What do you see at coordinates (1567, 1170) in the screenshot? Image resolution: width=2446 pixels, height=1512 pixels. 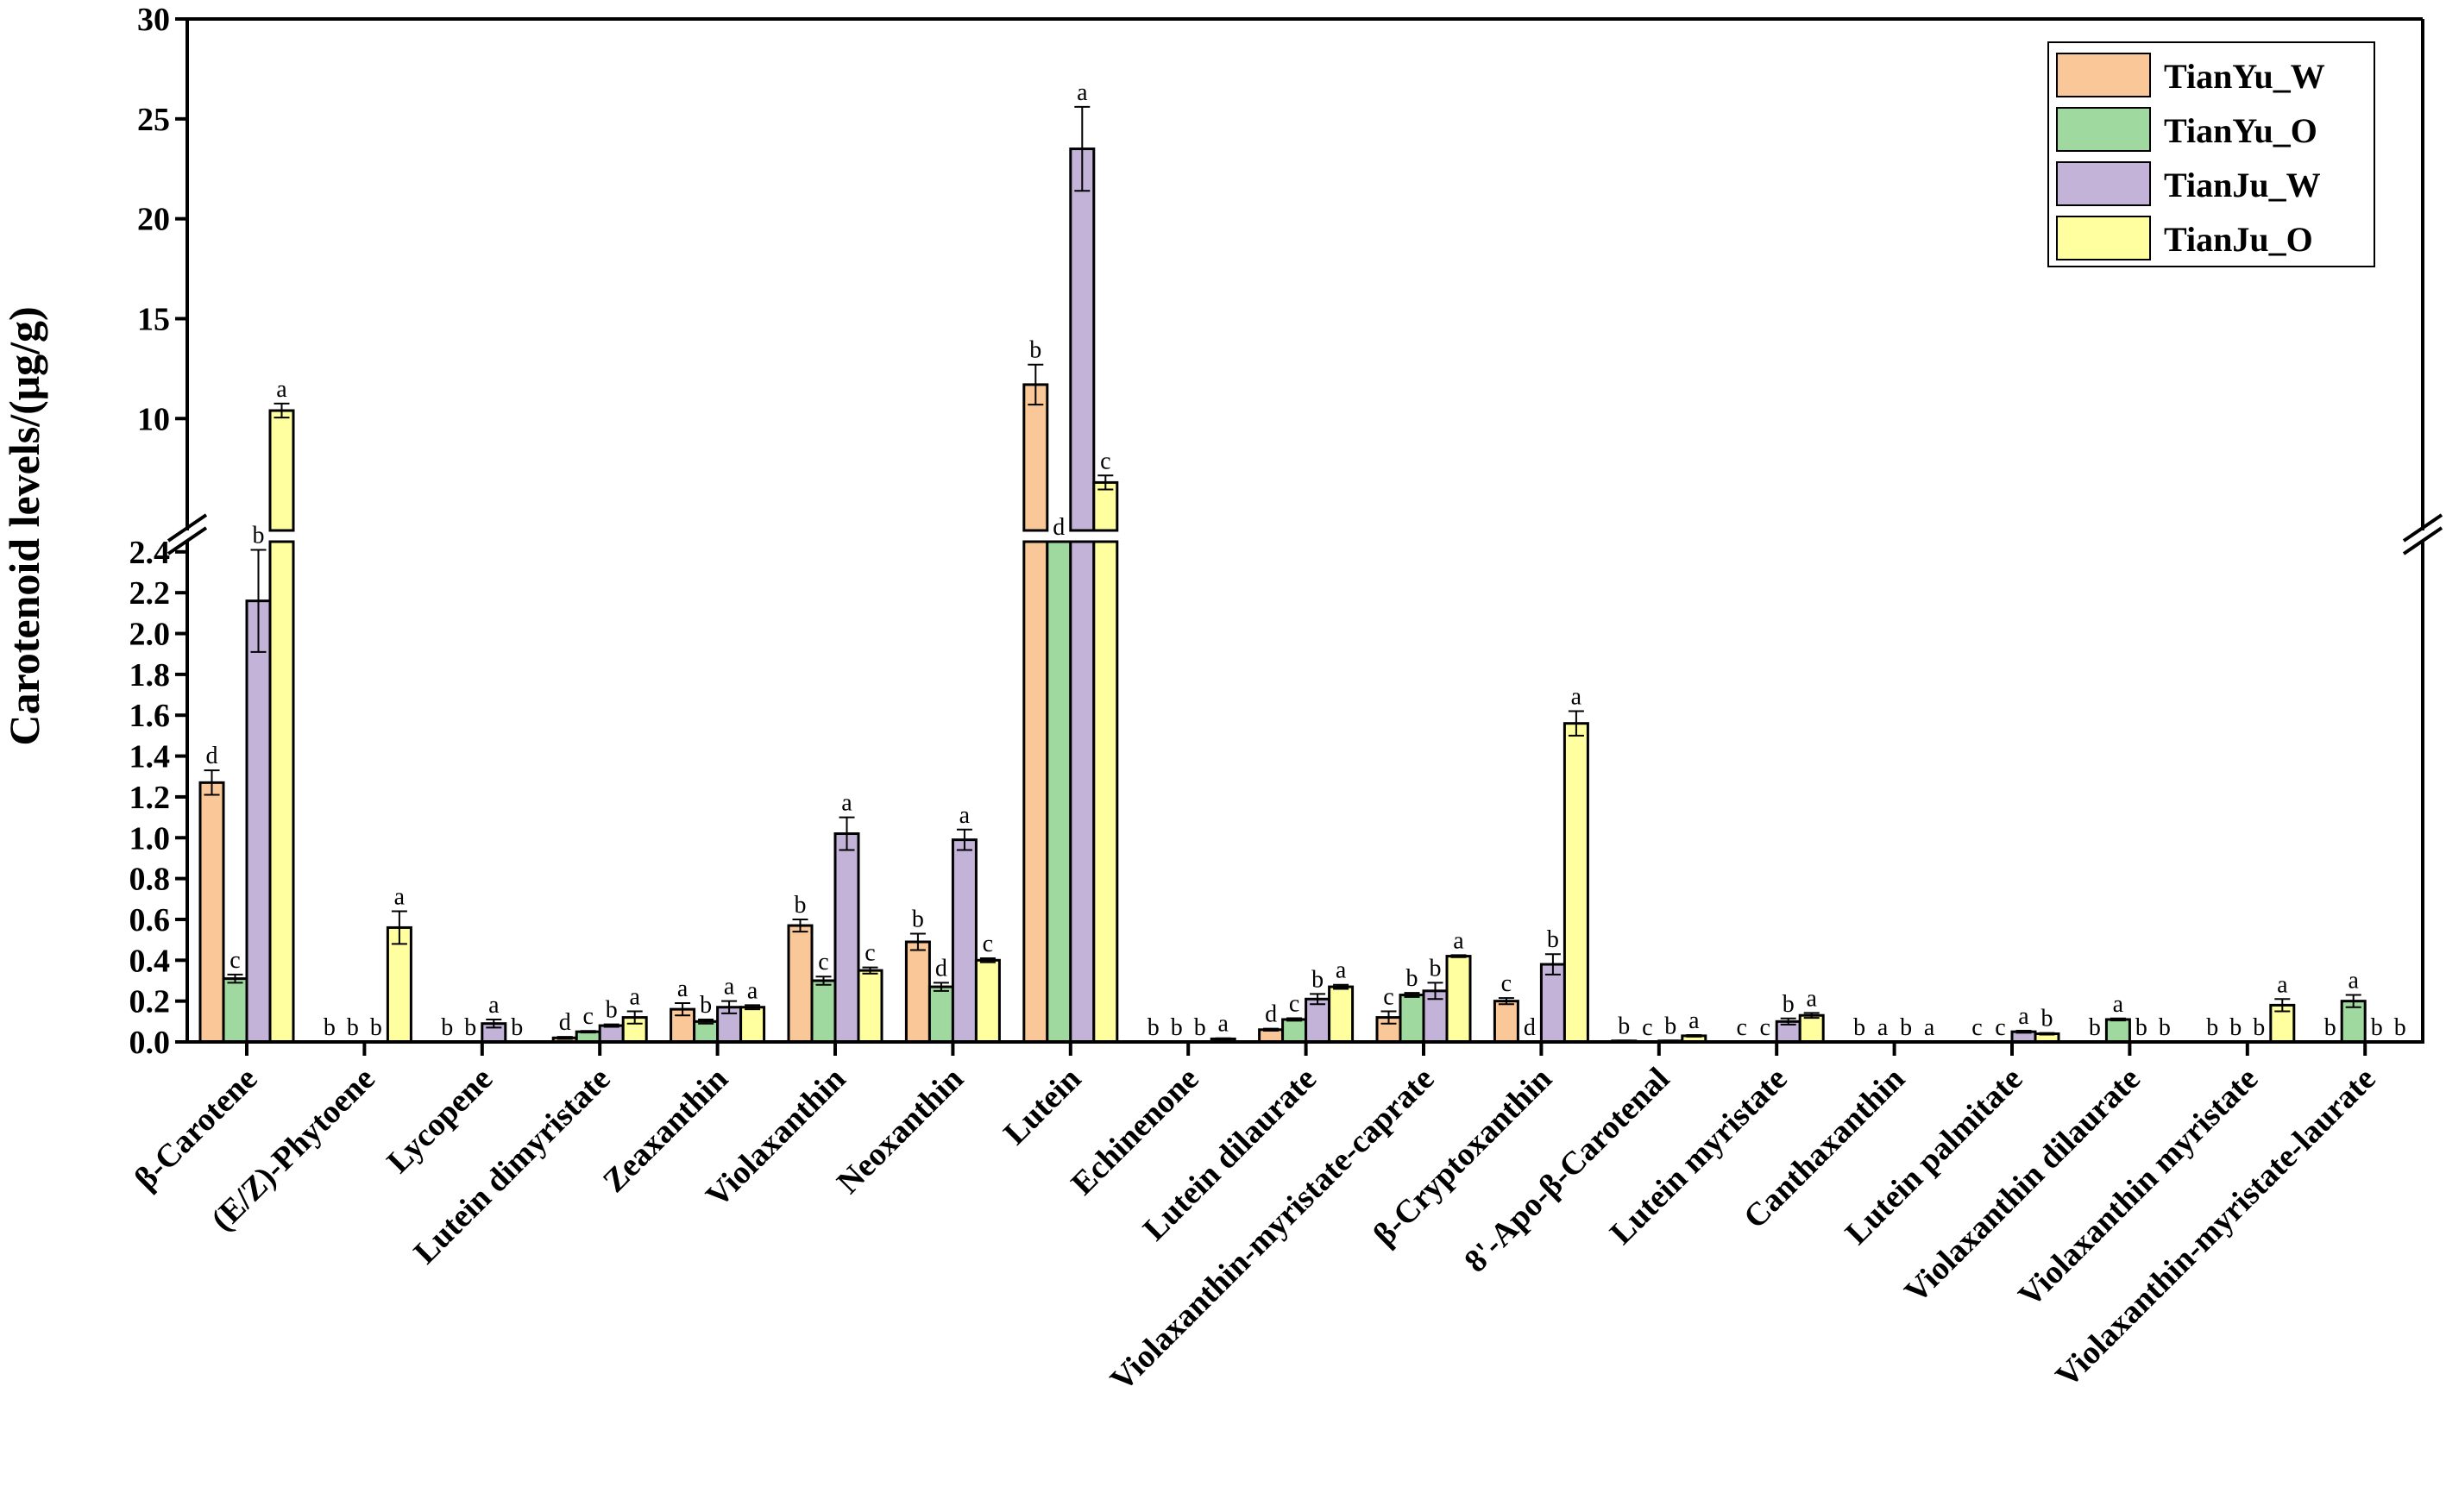 I see `x-tick-label: 8'-Apo-β-Carotenal` at bounding box center [1567, 1170].